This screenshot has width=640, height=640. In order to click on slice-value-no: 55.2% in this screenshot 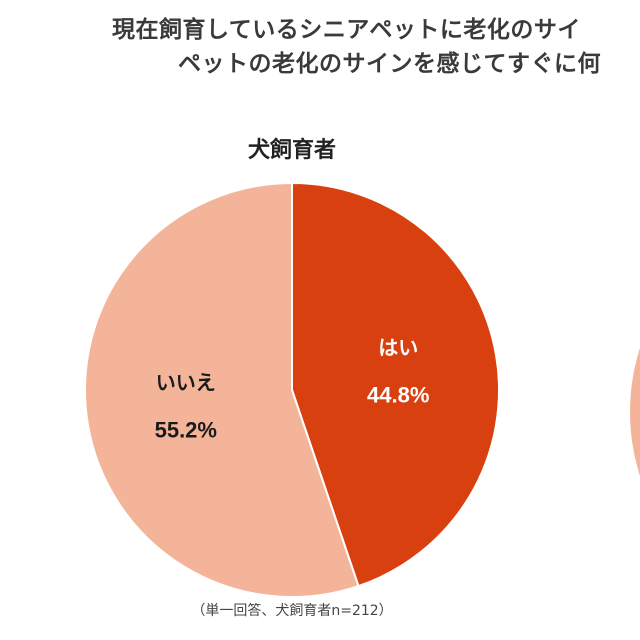, I will do `click(186, 430)`.